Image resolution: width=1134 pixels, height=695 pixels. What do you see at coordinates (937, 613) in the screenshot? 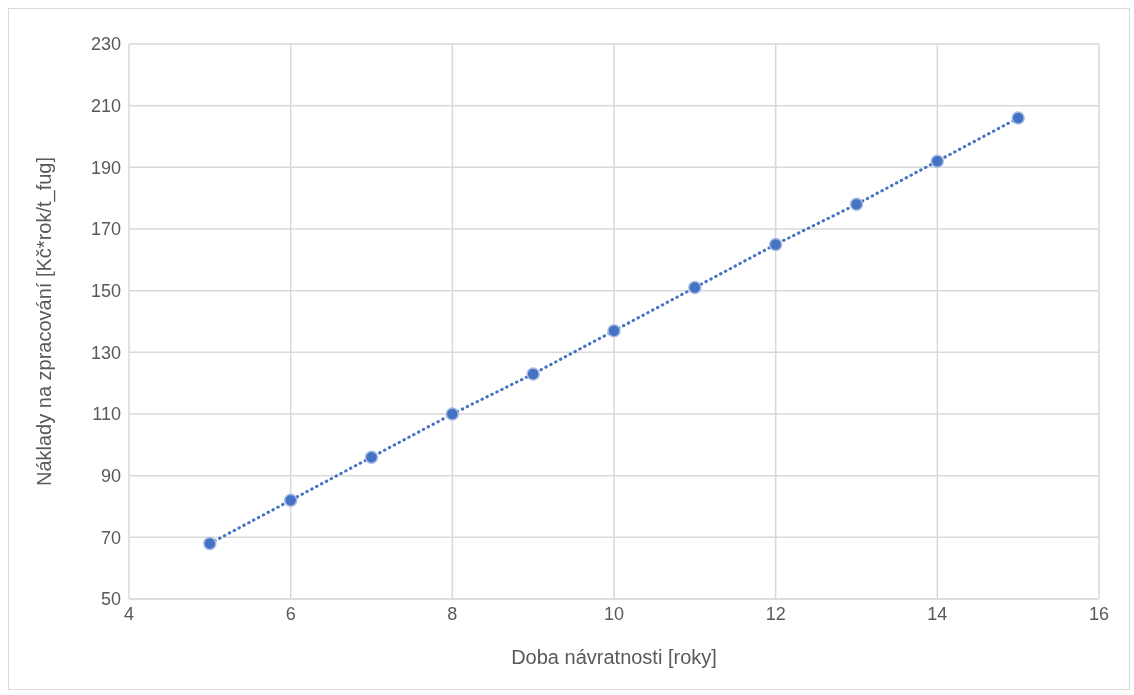
I see `x-tick-label: 14` at bounding box center [937, 613].